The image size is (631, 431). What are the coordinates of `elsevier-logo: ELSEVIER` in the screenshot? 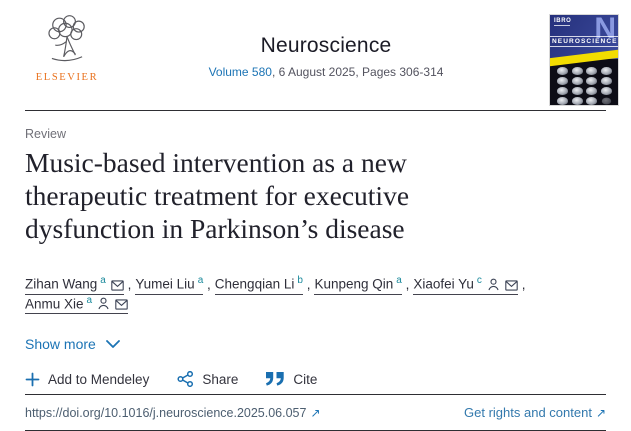 It's located at (67, 48).